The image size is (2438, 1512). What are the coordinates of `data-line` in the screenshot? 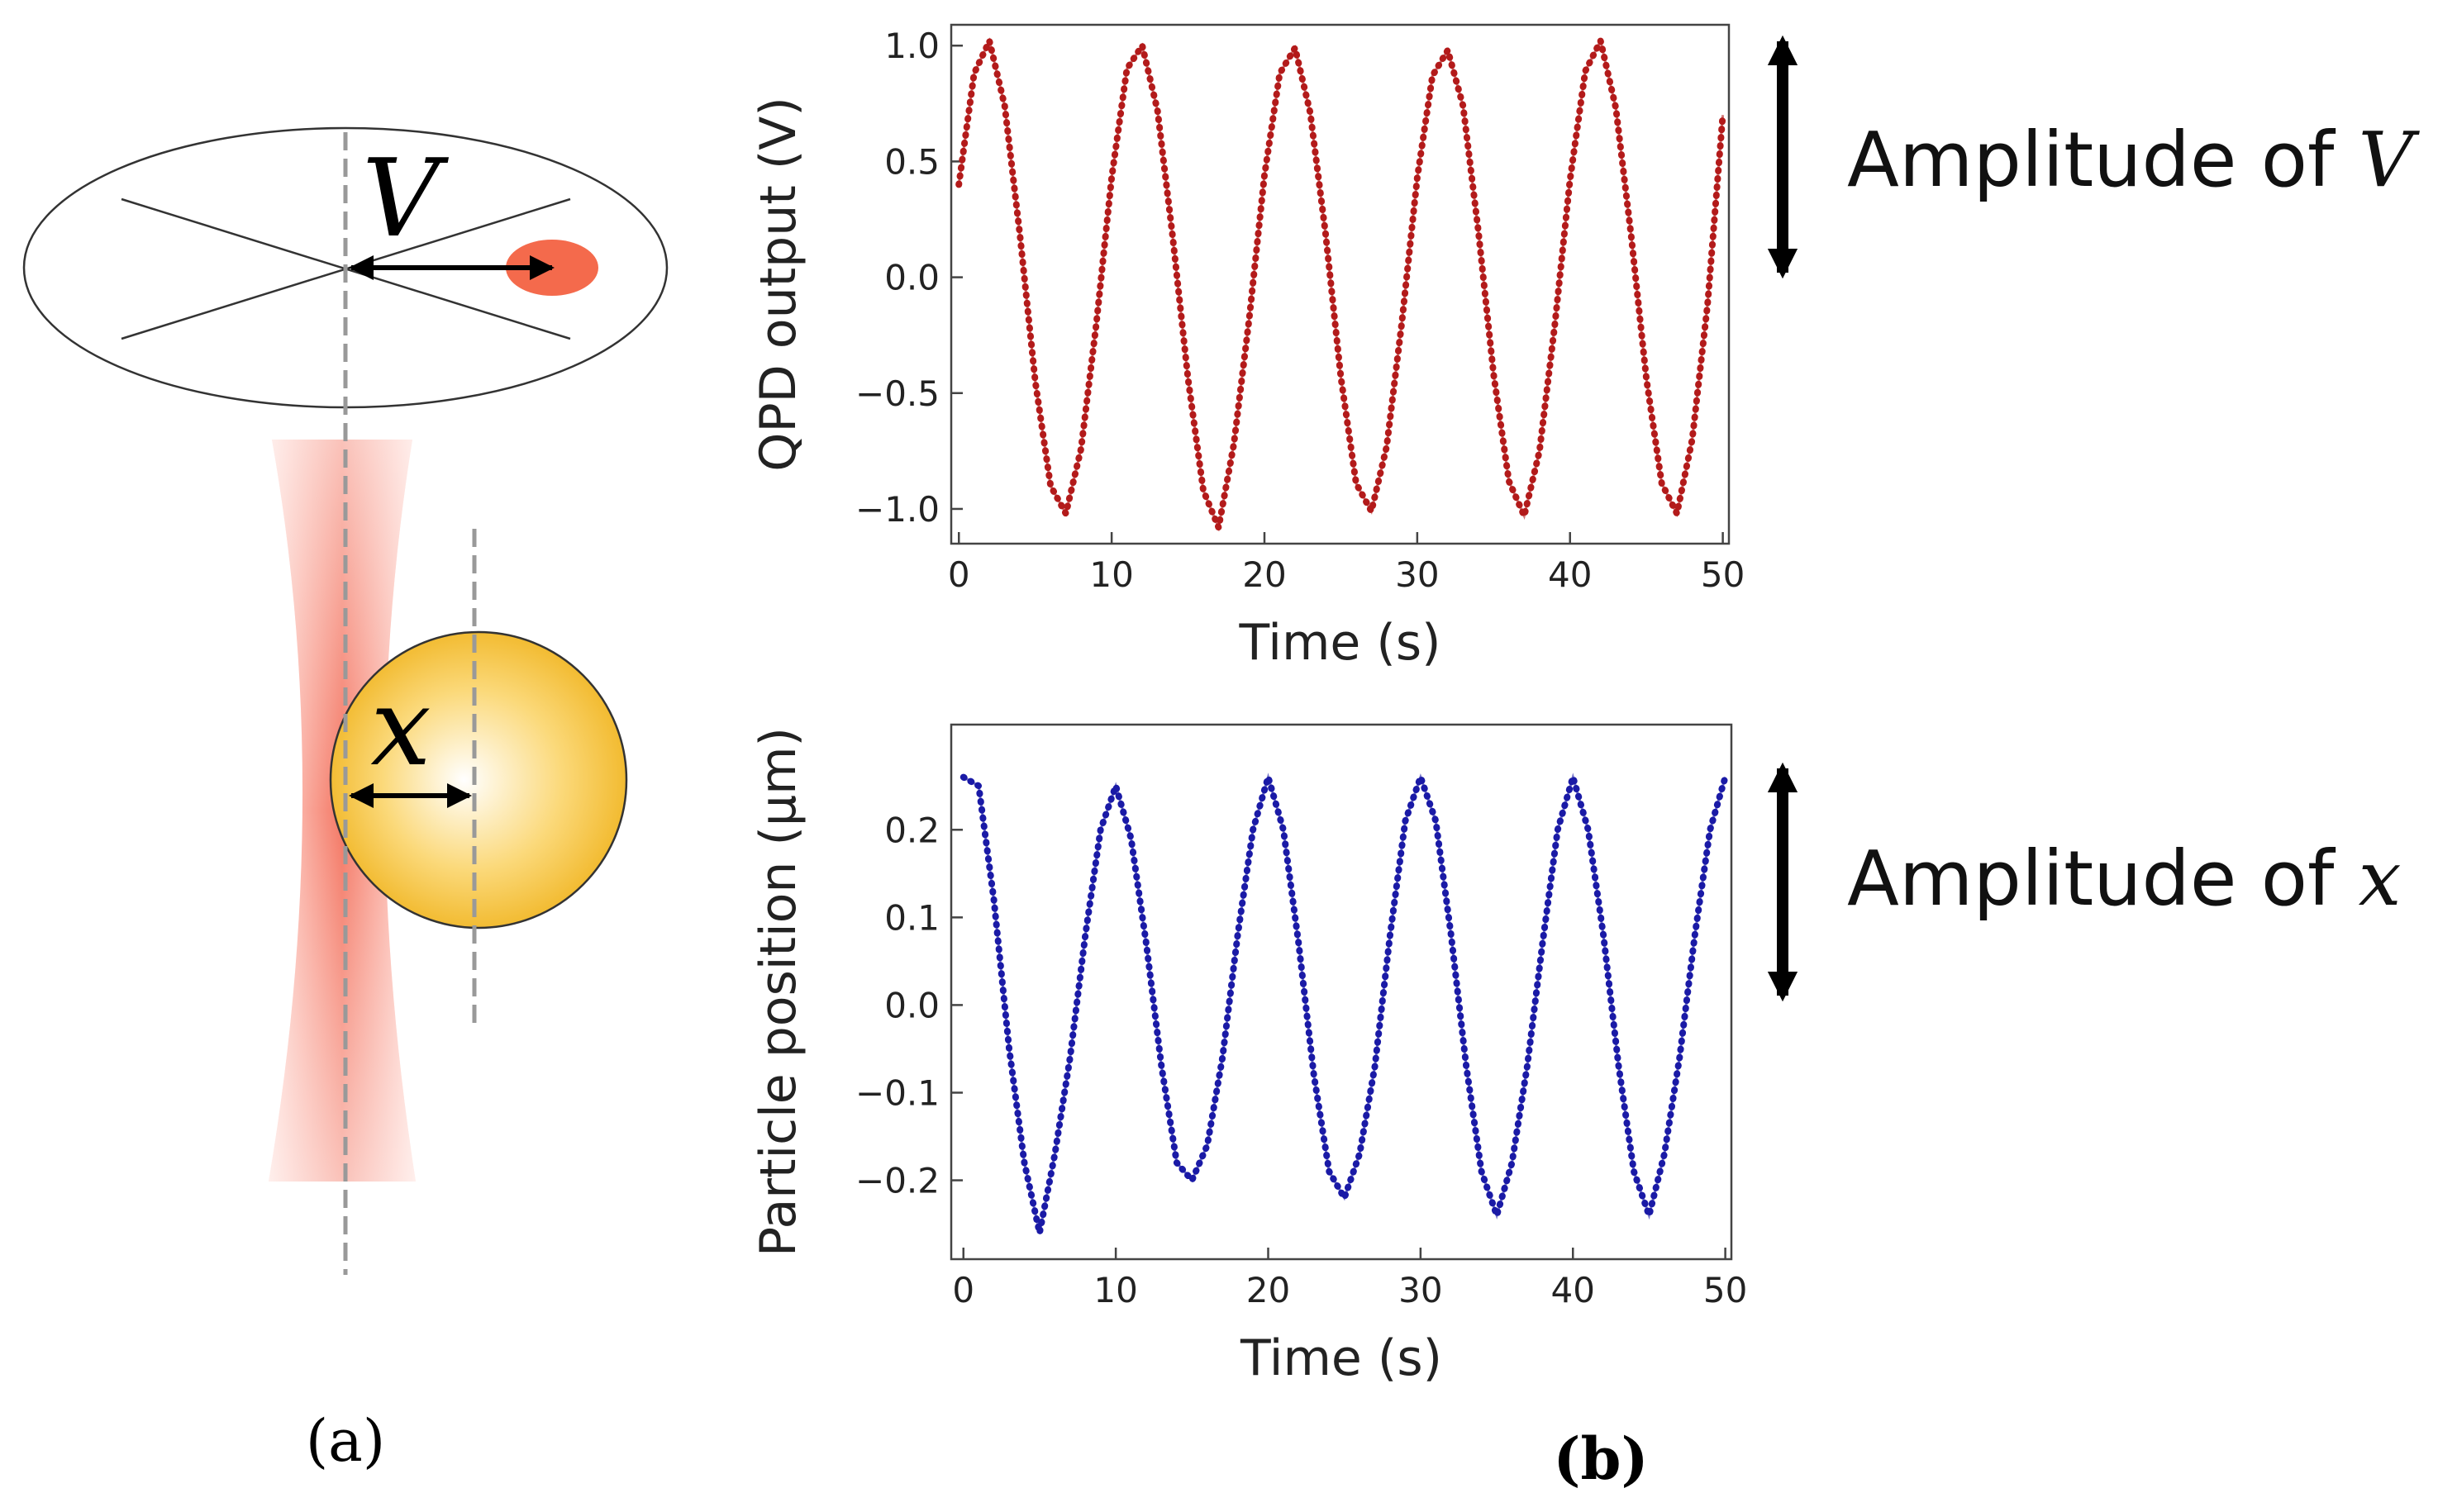 It's located at (1340, 284).